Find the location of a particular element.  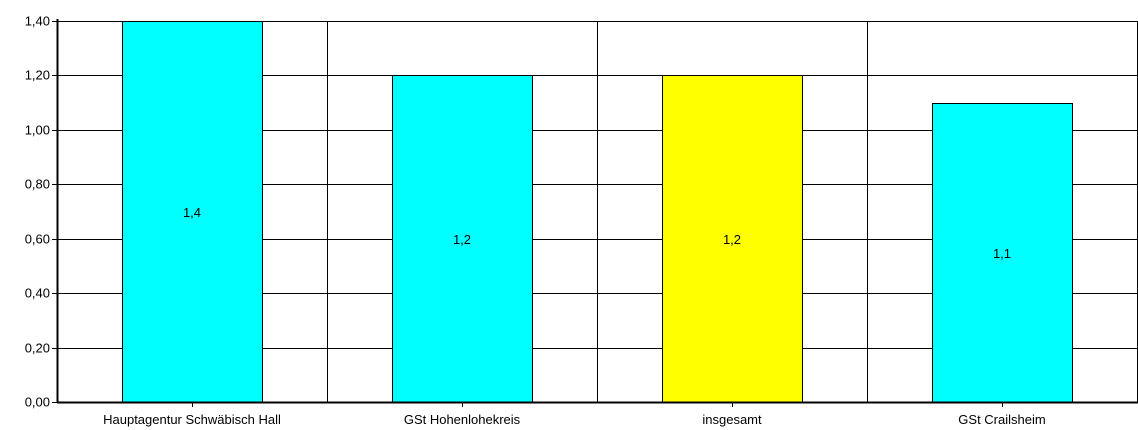

y-tick-label: 0,40 is located at coordinates (37, 293).